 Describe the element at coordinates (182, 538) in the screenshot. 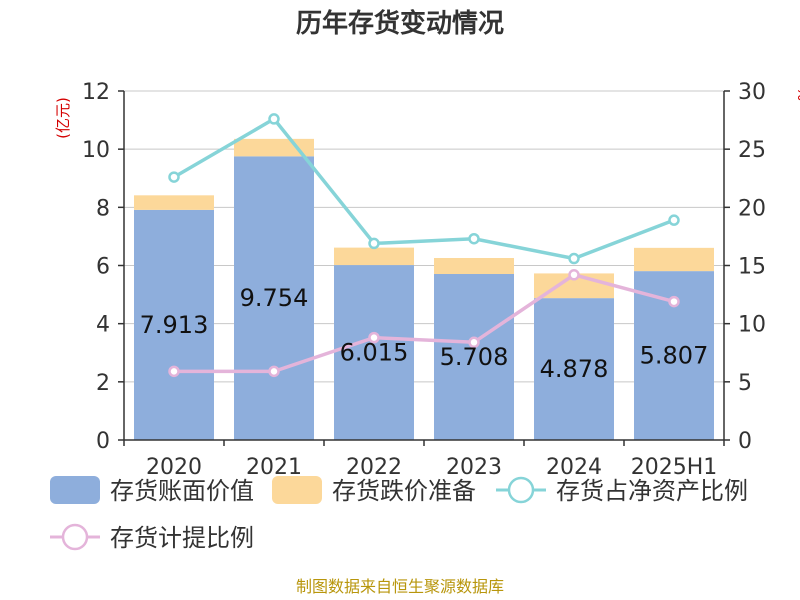

I see `legend-label: 存货计提比例` at that location.